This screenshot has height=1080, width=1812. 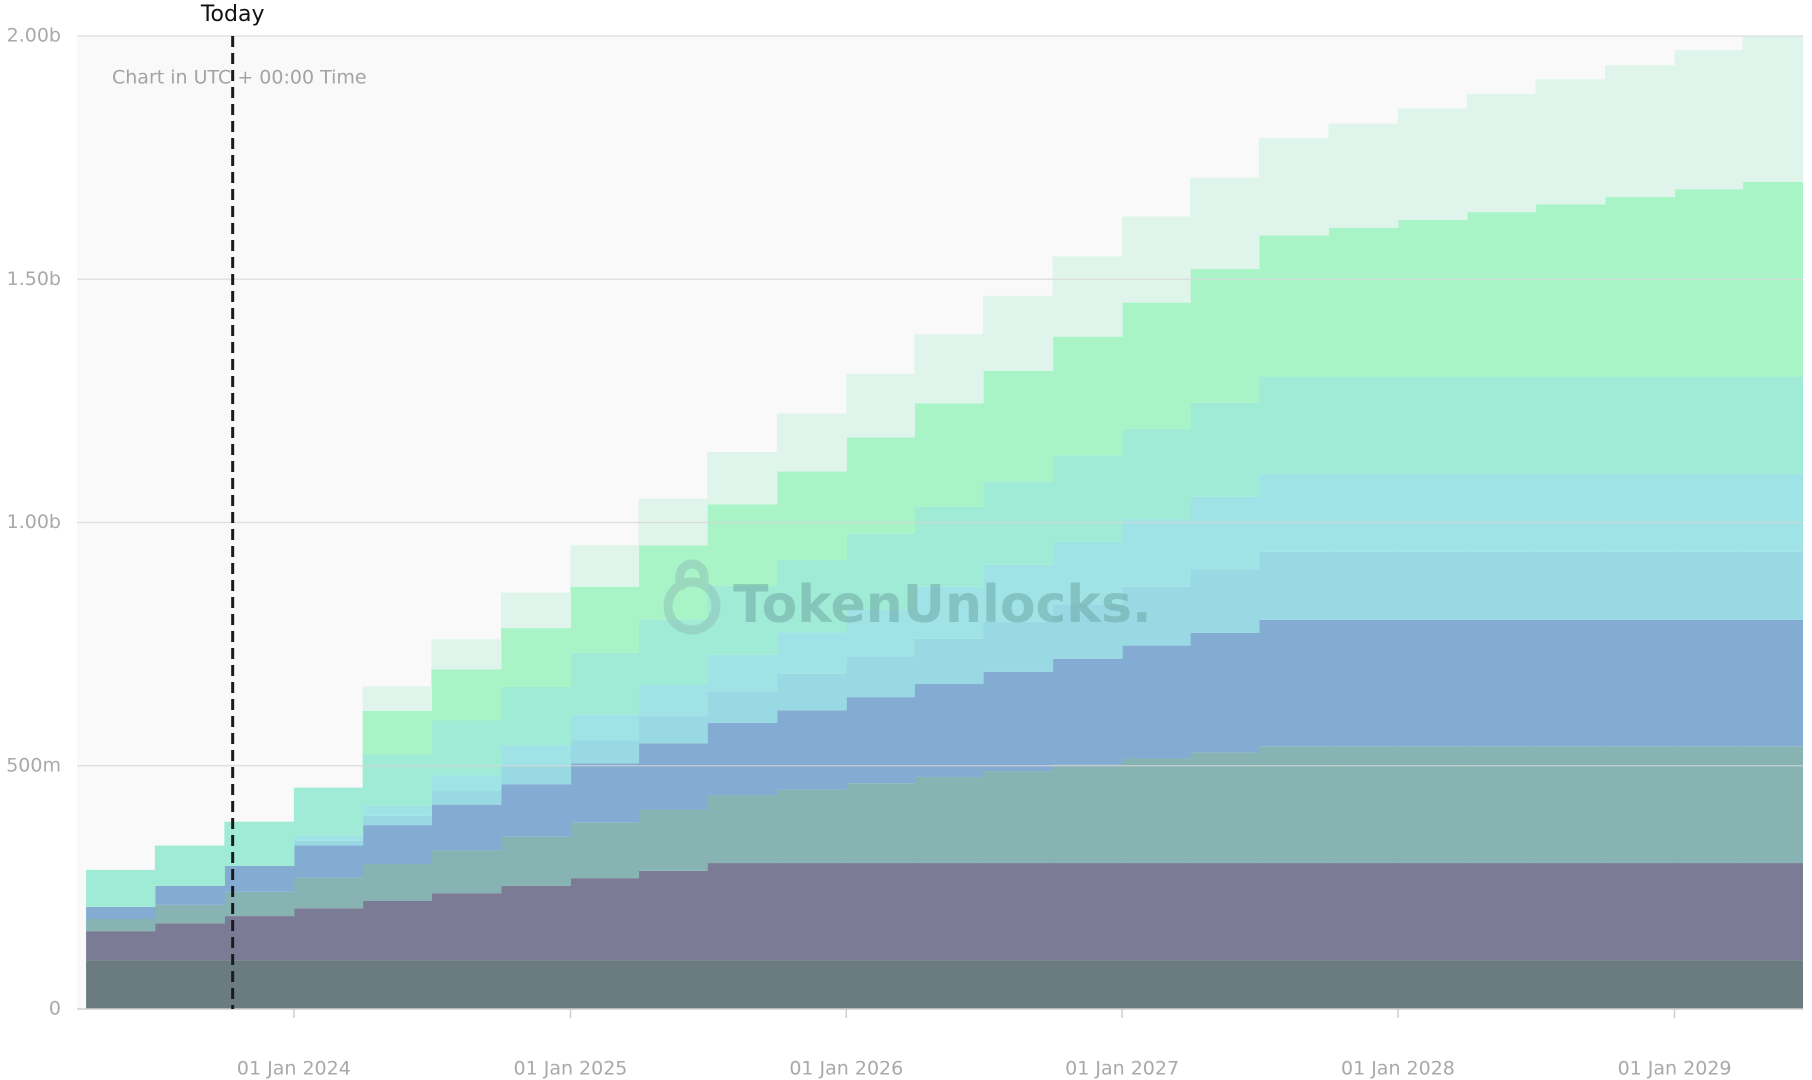 What do you see at coordinates (34, 522) in the screenshot?
I see `y-tick-label: 1.00b` at bounding box center [34, 522].